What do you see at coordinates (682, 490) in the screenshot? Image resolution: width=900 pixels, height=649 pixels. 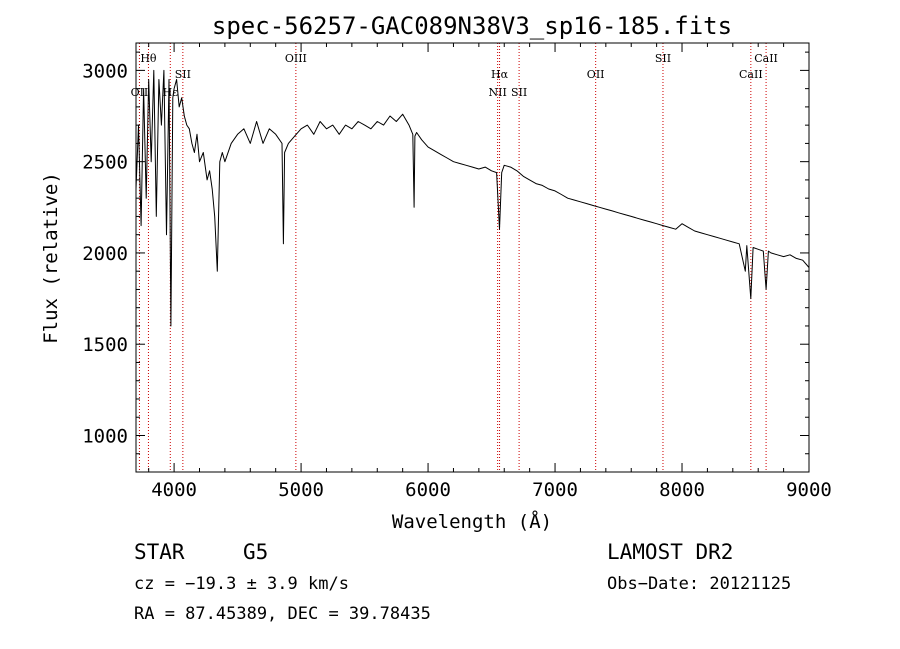 I see `x-tick-label: 8000` at bounding box center [682, 490].